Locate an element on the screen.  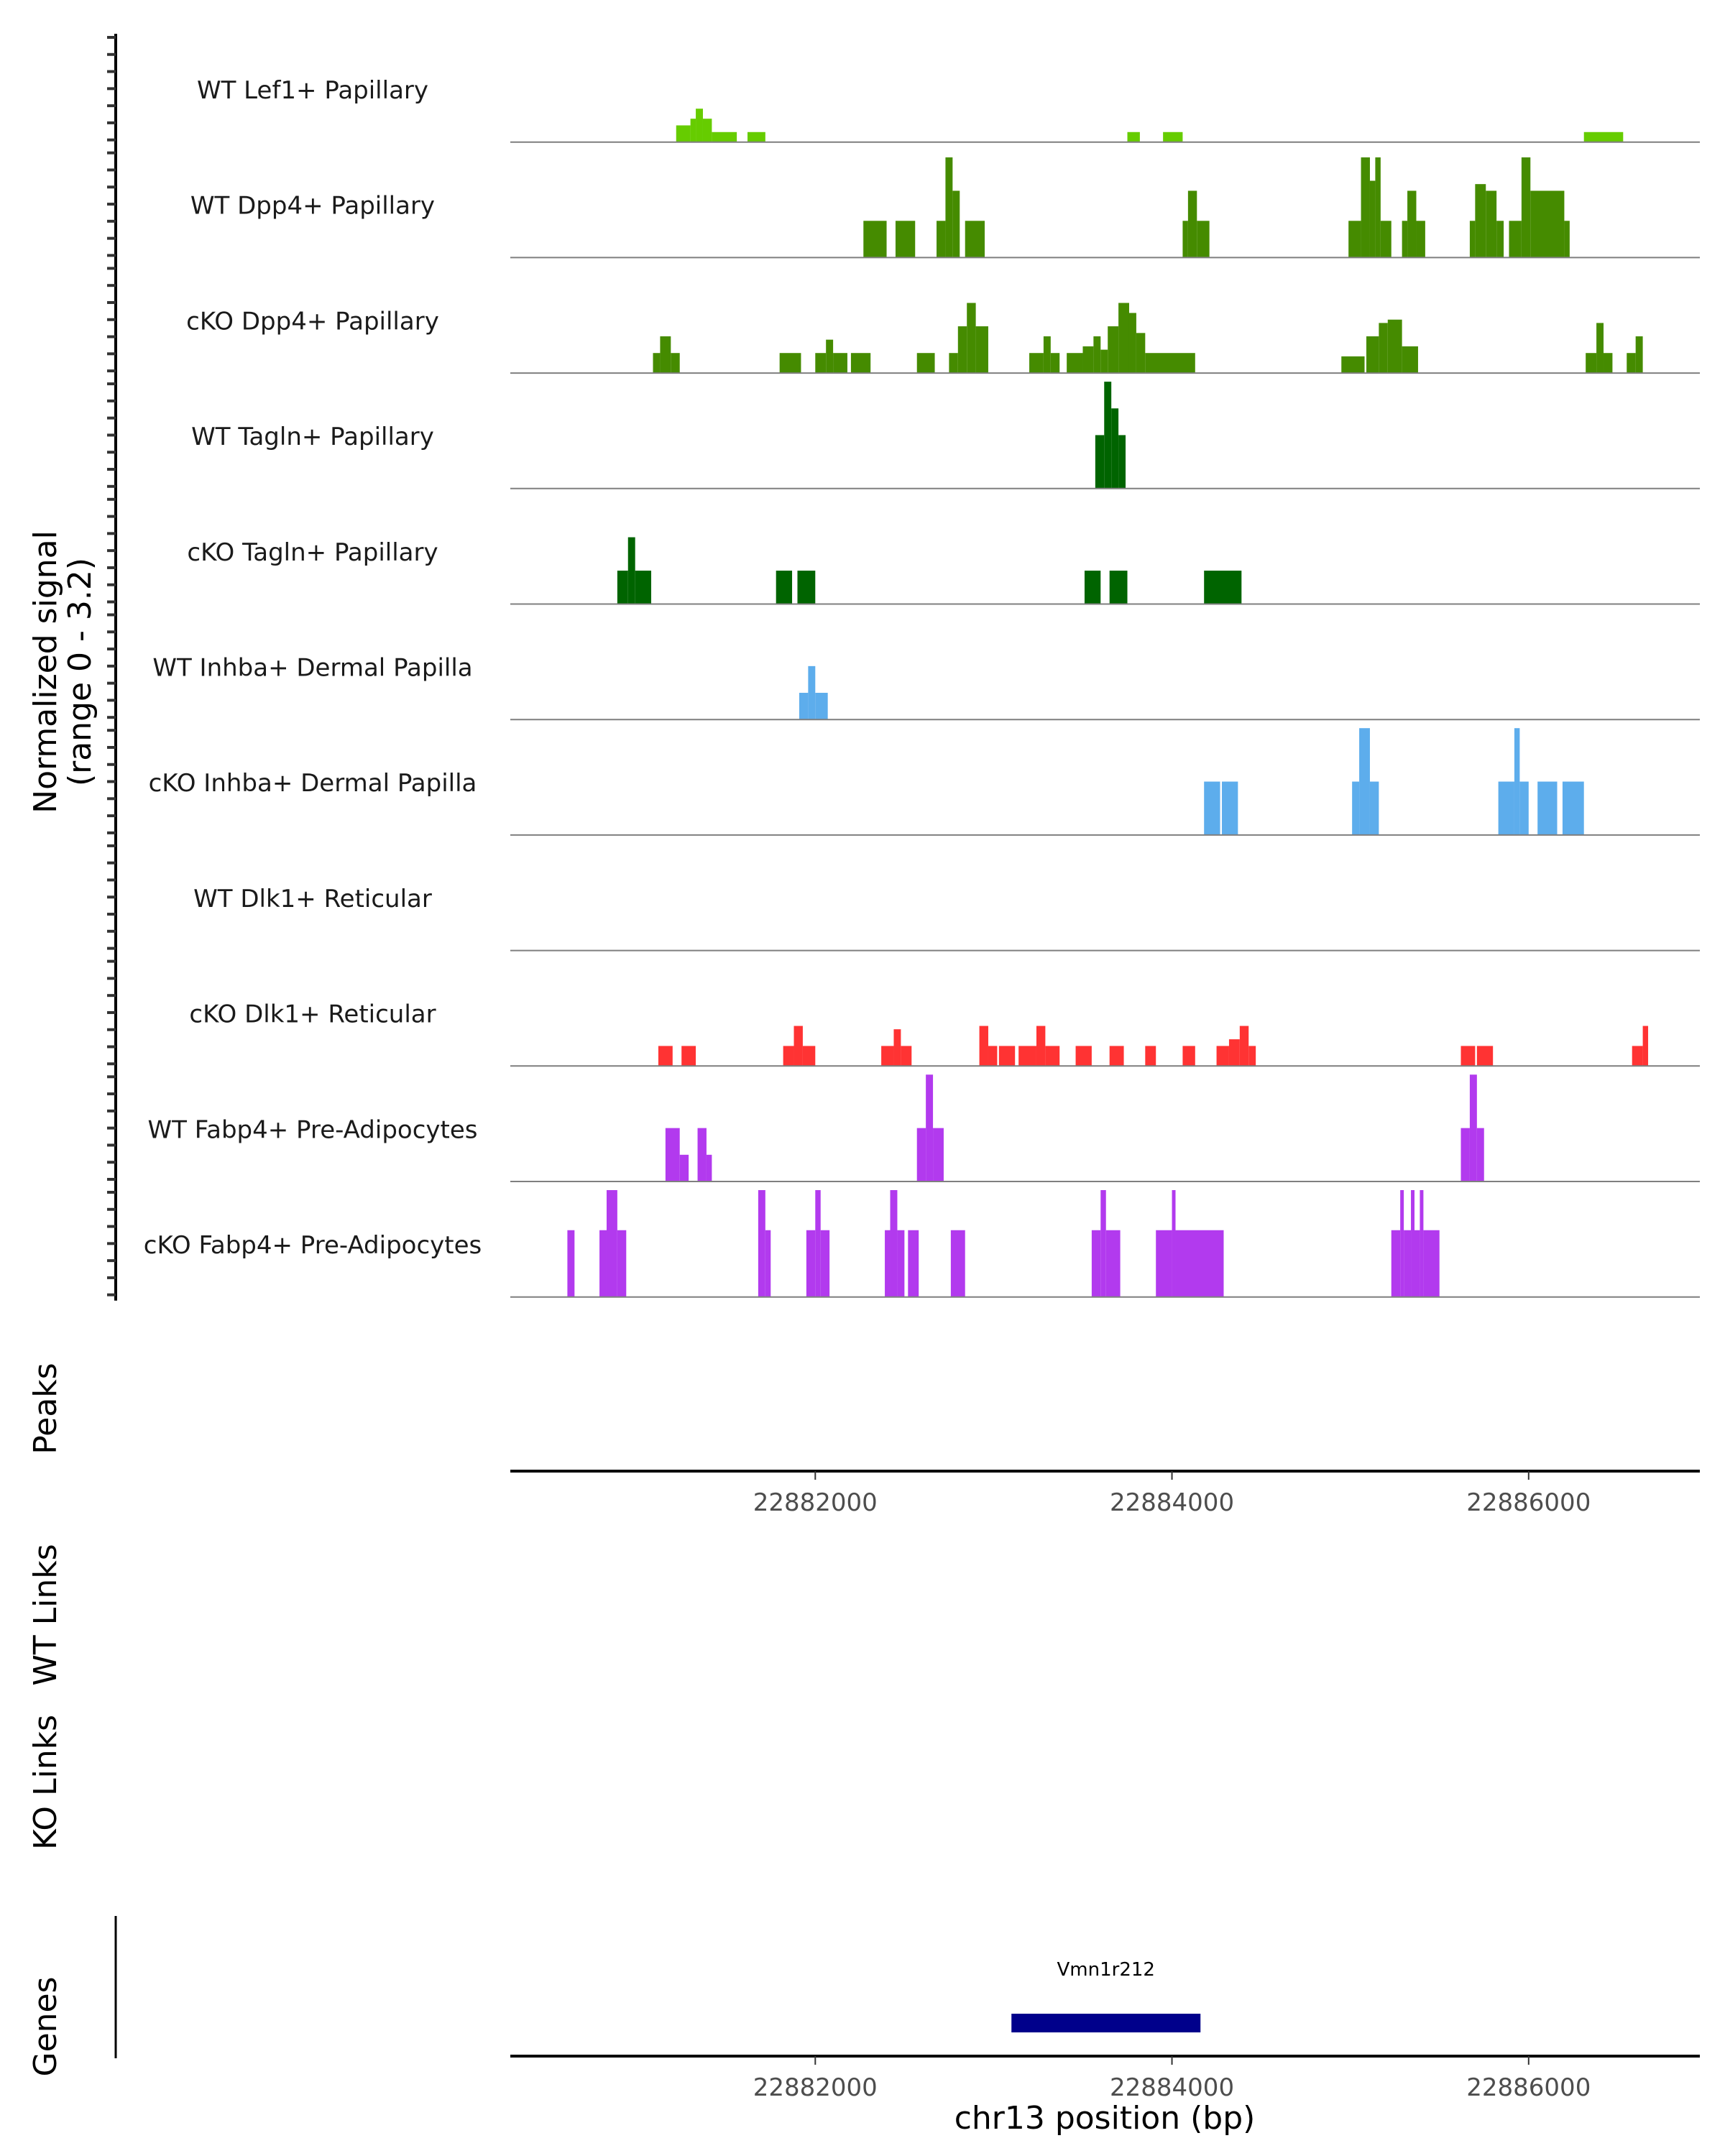
y-axis-title-line2: (range 0 - 3.2) is located at coordinates (80, 672).